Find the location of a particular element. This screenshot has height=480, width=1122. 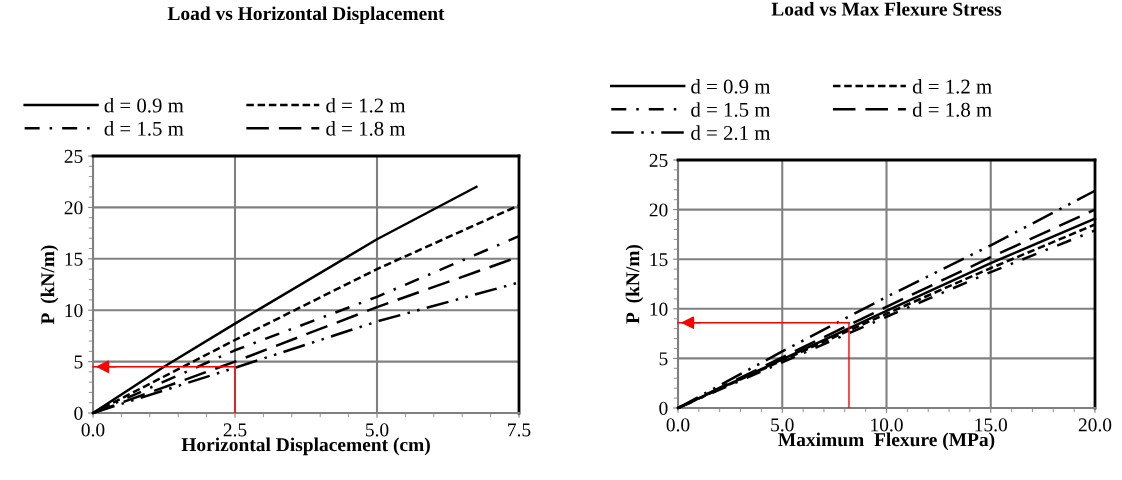

x-tick-label: 10.0 is located at coordinates (887, 425).